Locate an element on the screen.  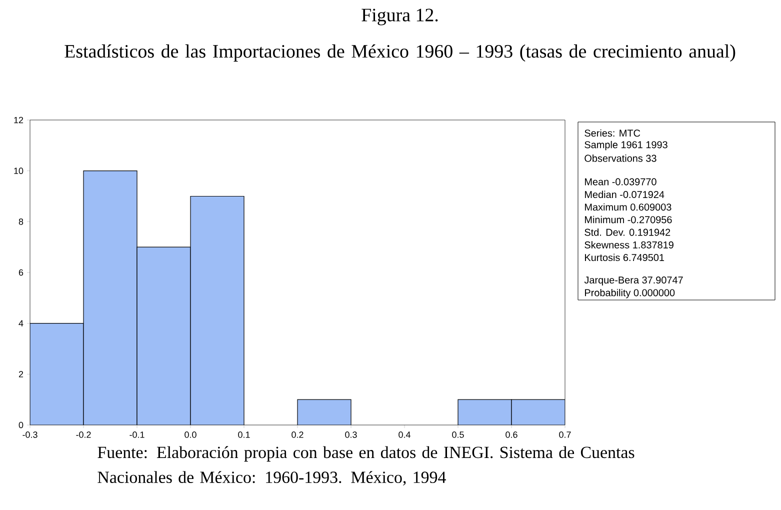
x-tick-label: 0.7 is located at coordinates (565, 435).